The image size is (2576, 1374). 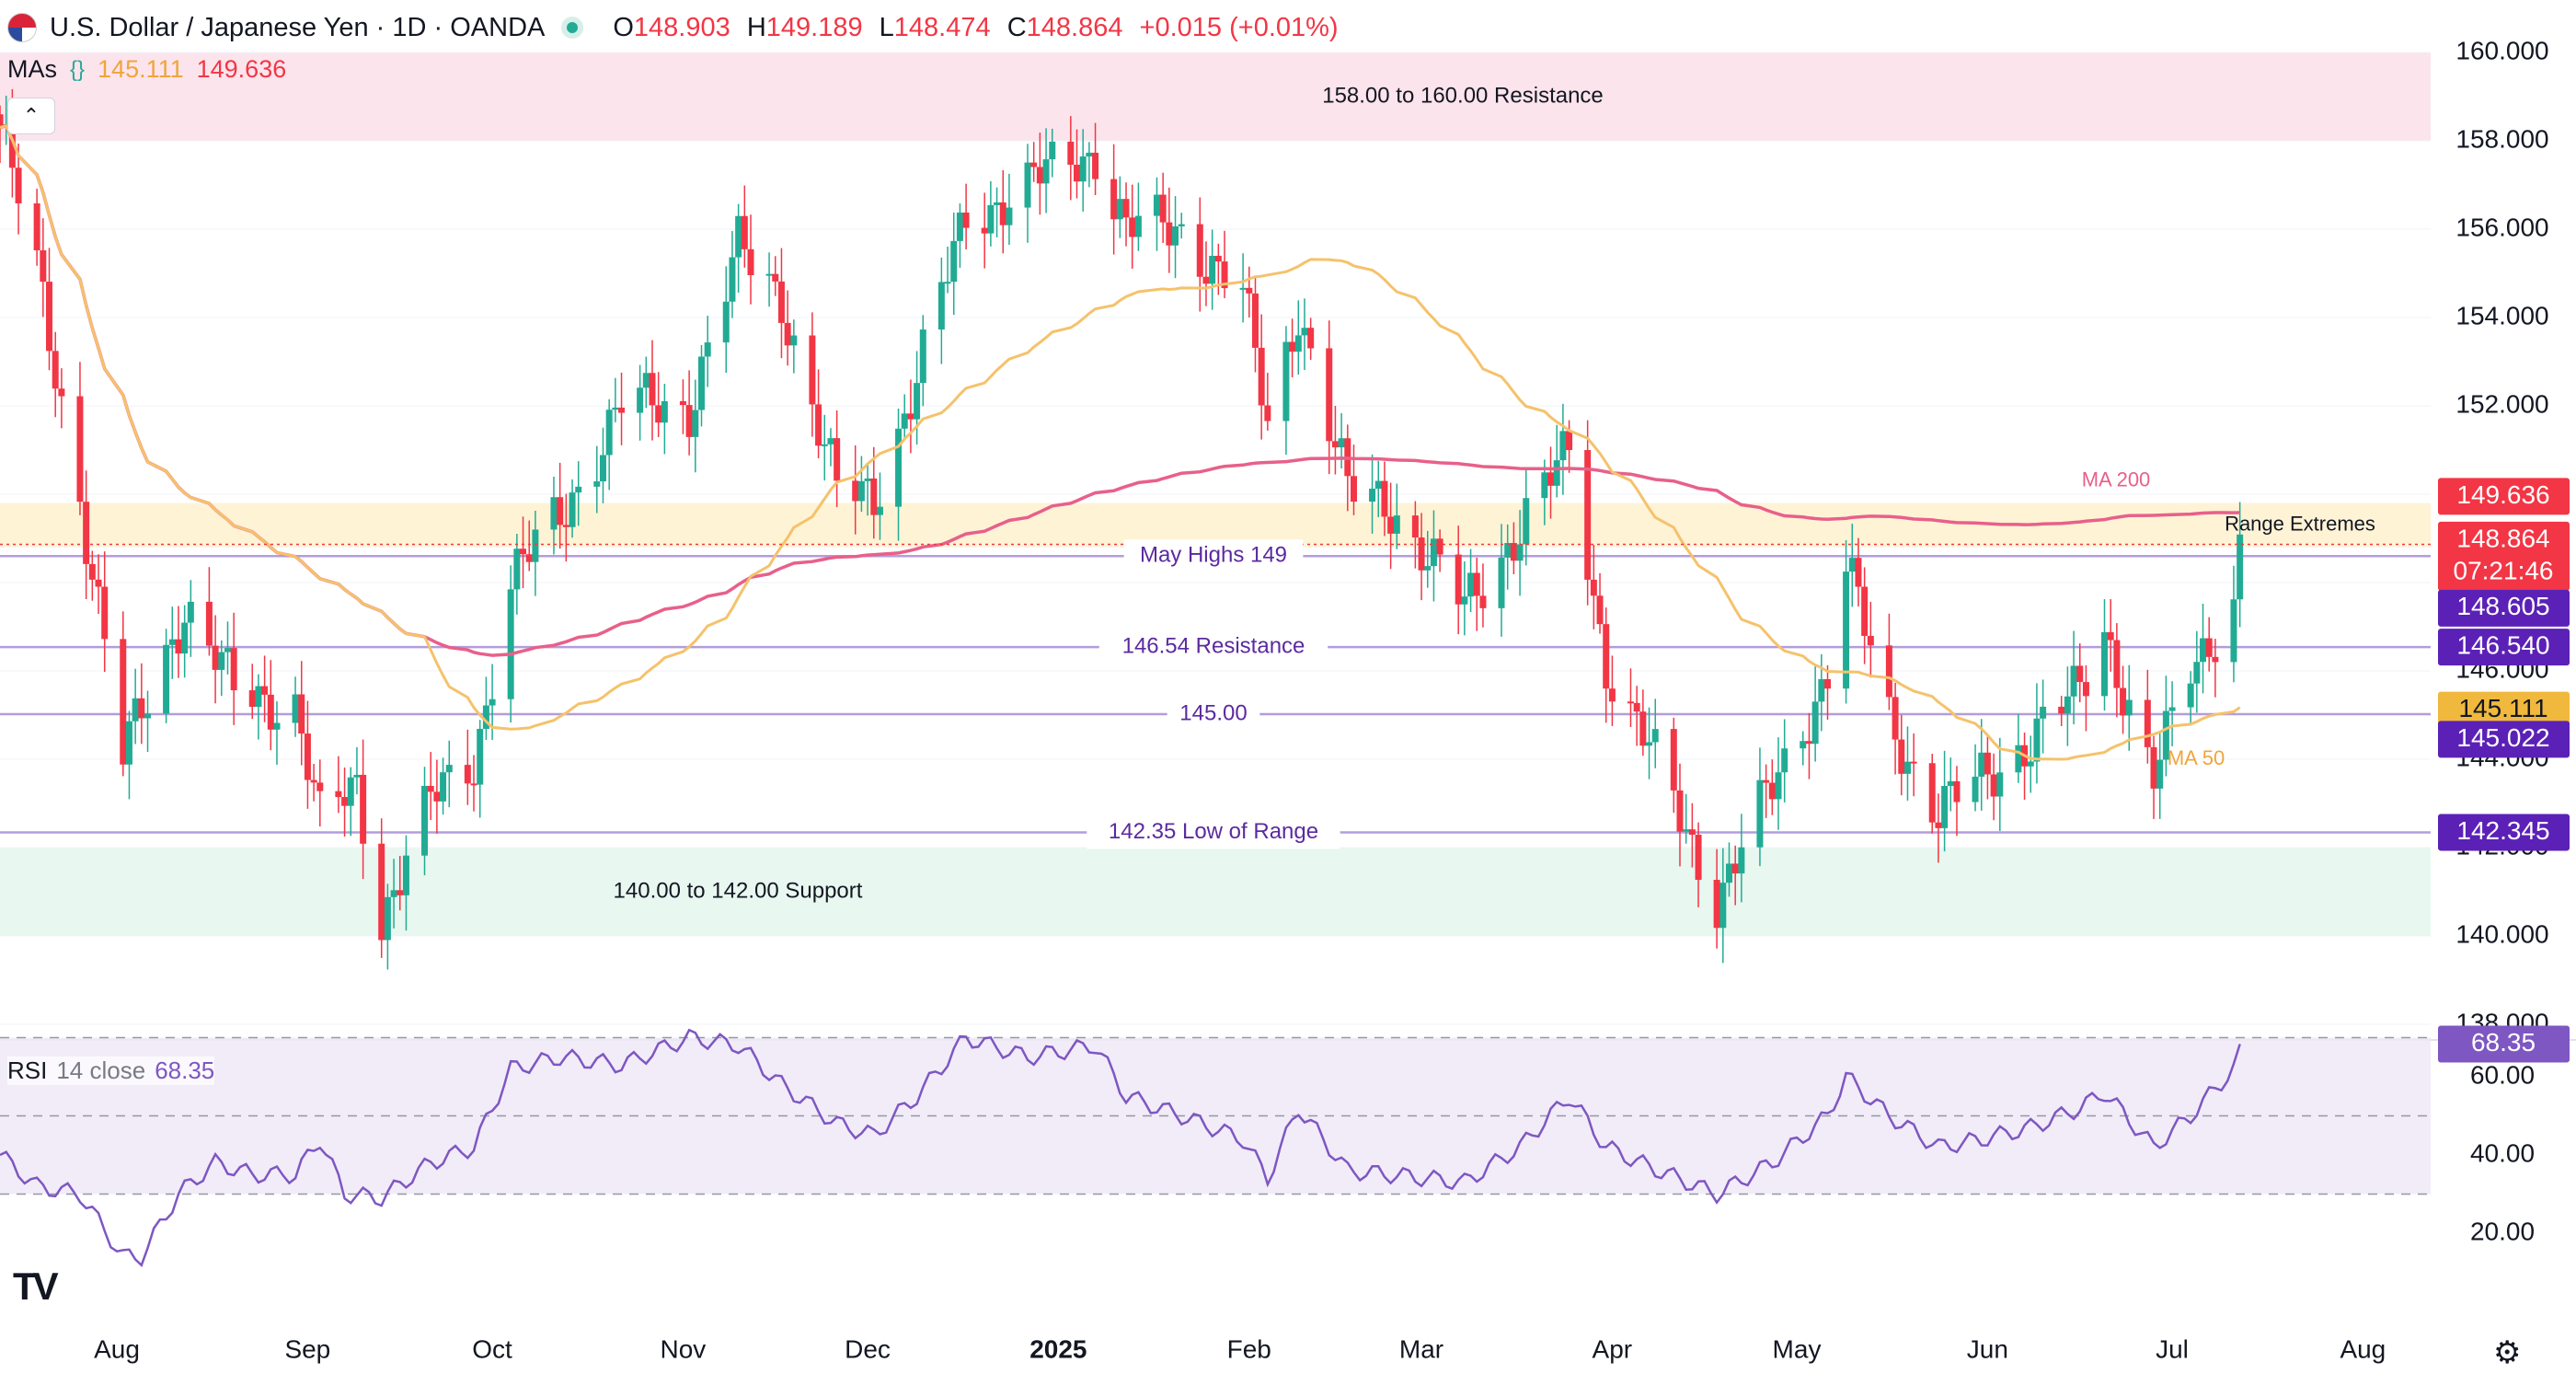 I want to click on price-tick-label-text: 152.000, so click(x=2501, y=403).